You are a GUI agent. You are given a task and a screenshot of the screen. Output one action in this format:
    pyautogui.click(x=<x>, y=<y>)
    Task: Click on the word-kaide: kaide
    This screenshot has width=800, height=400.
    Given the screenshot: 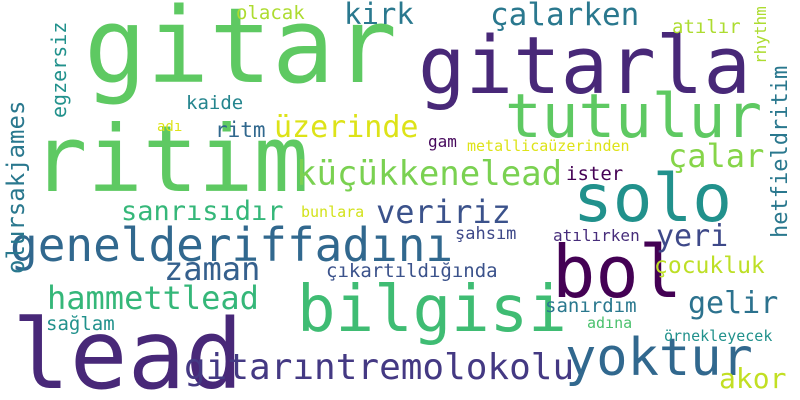 What is the action you would take?
    pyautogui.click(x=215, y=103)
    